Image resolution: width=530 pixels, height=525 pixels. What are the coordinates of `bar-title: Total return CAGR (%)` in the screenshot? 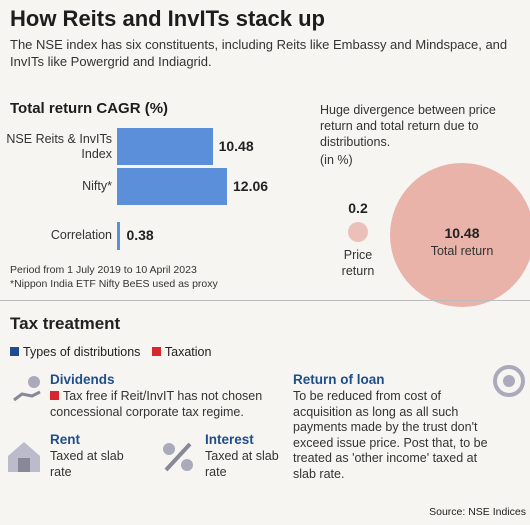 It's located at (89, 108).